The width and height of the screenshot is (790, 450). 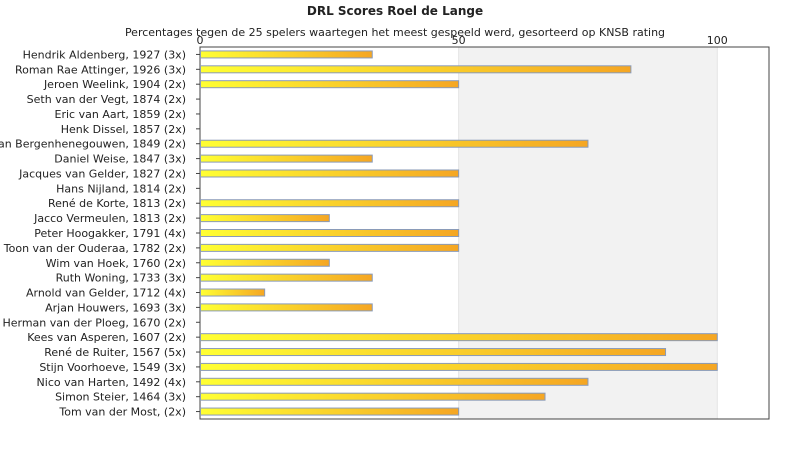 I want to click on category-label: Simon Steier, 1464 (3x), so click(x=120, y=397).